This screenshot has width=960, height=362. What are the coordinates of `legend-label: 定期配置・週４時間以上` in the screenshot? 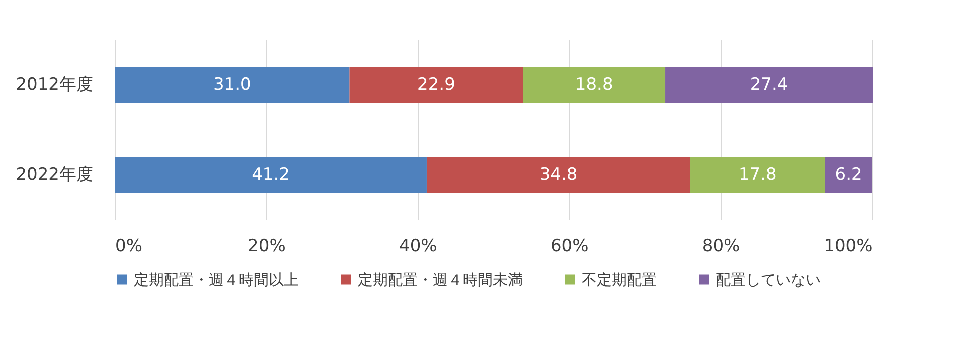 It's located at (216, 279).